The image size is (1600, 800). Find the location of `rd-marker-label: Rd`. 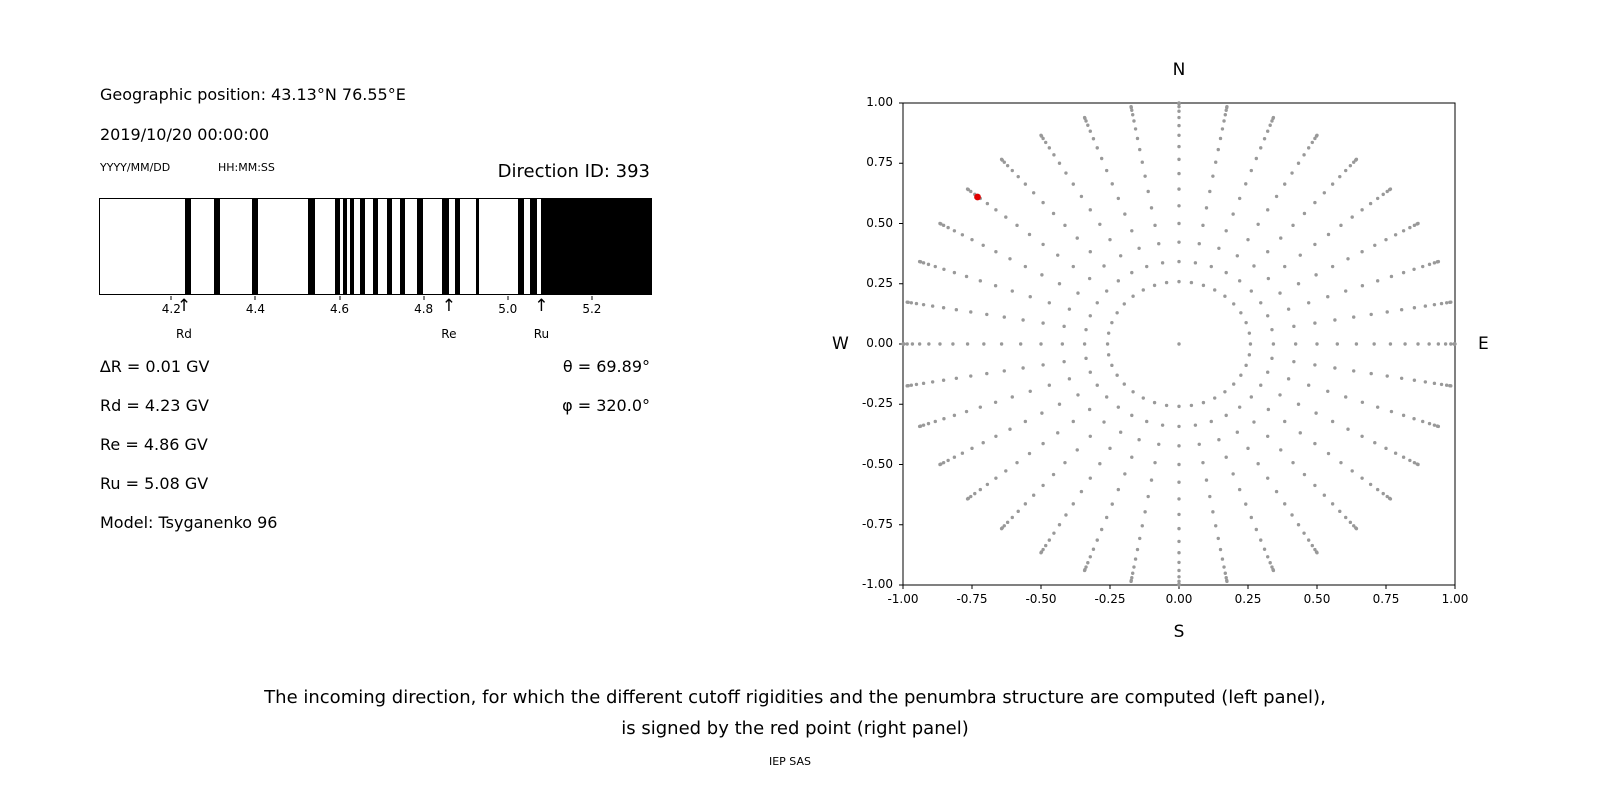

rd-marker-label: Rd is located at coordinates (183, 334).